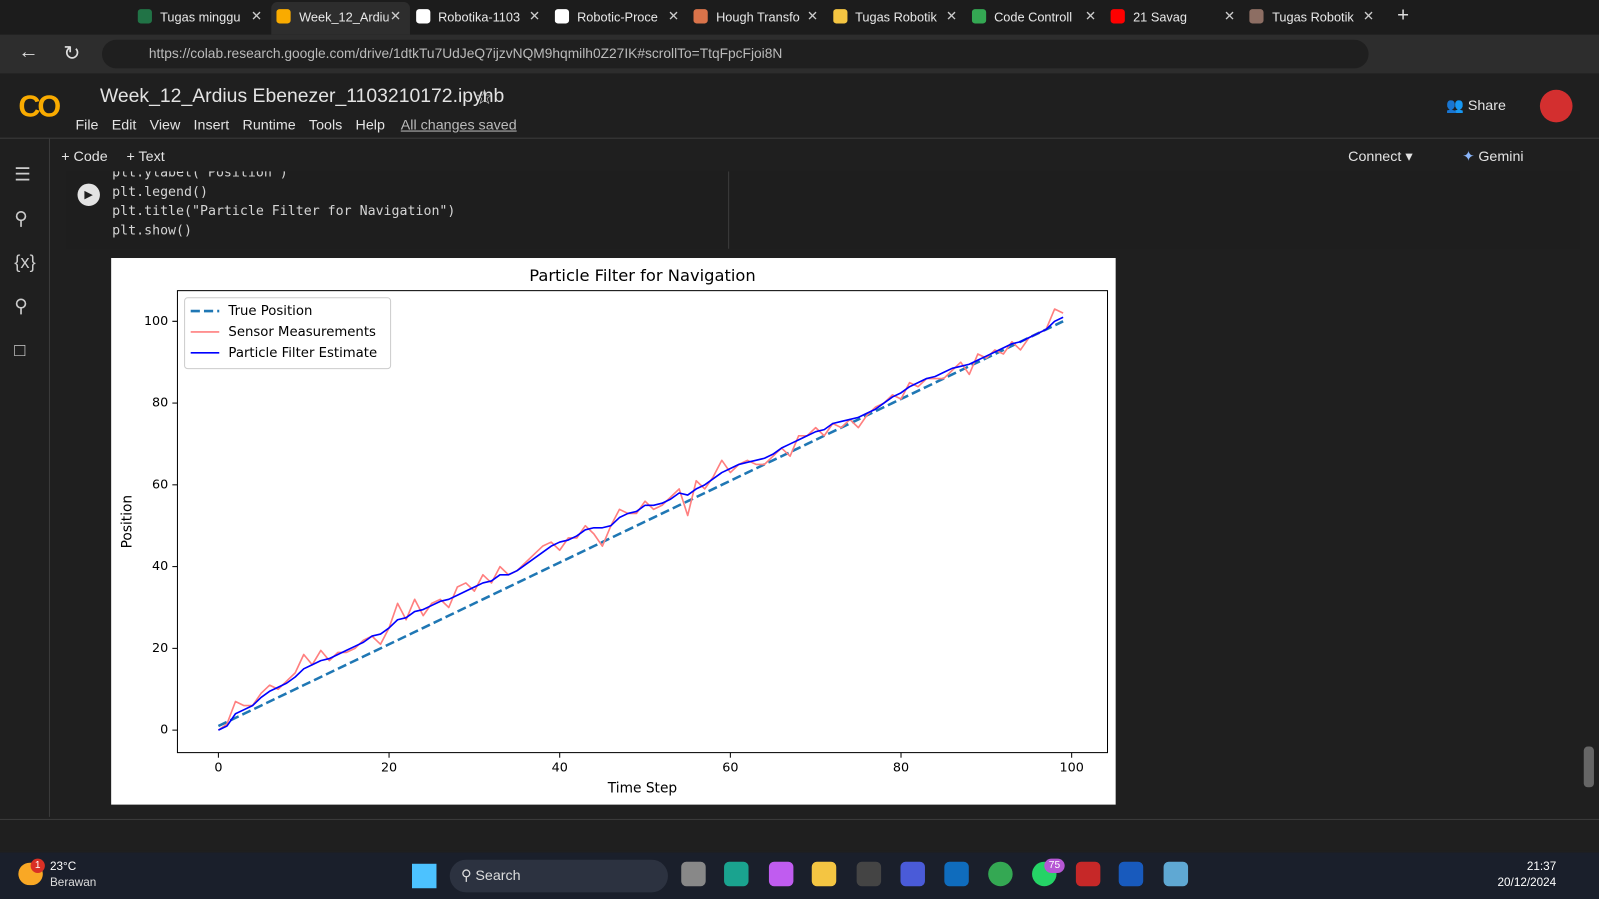 The image size is (1599, 899). Describe the element at coordinates (124, 124) in the screenshot. I see `menu-item: Edit` at that location.